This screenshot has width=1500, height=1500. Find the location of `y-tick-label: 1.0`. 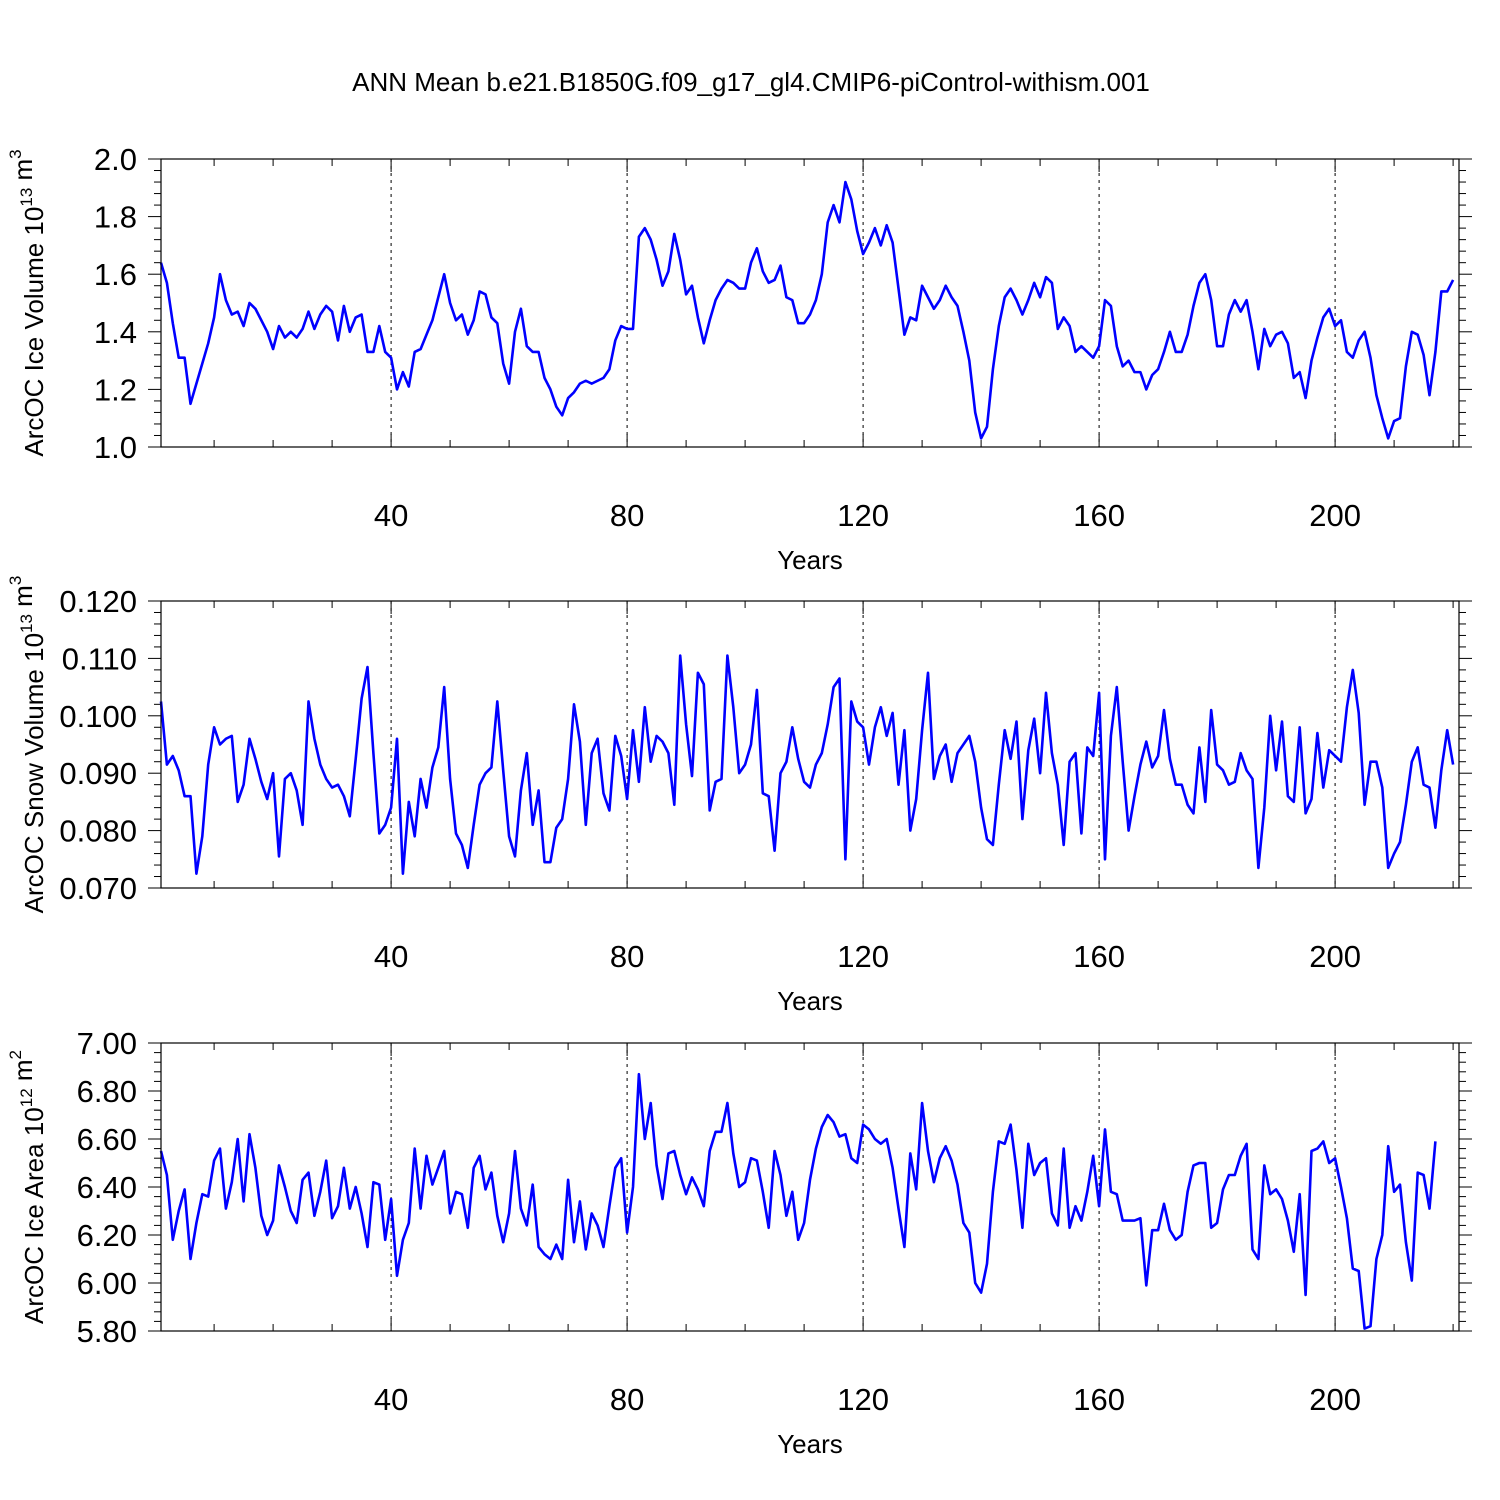

y-tick-label: 1.0 is located at coordinates (115, 447).